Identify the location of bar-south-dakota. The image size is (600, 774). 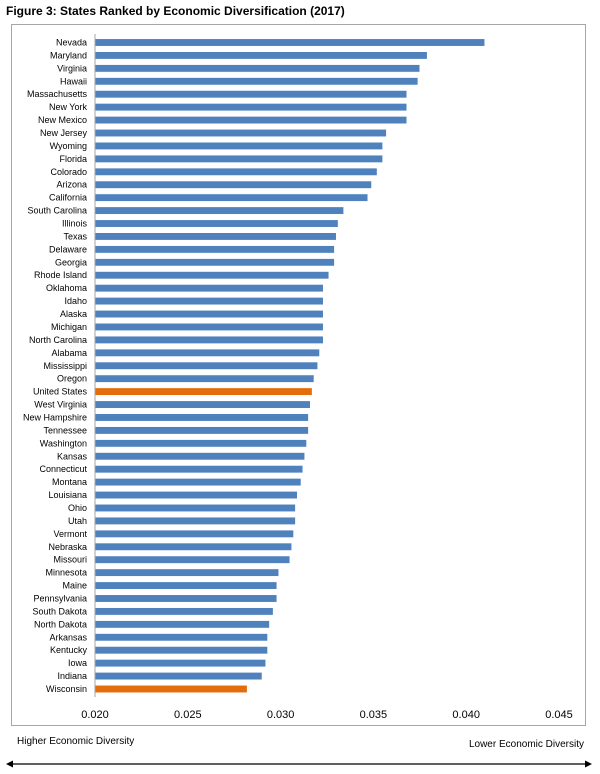
(184, 611).